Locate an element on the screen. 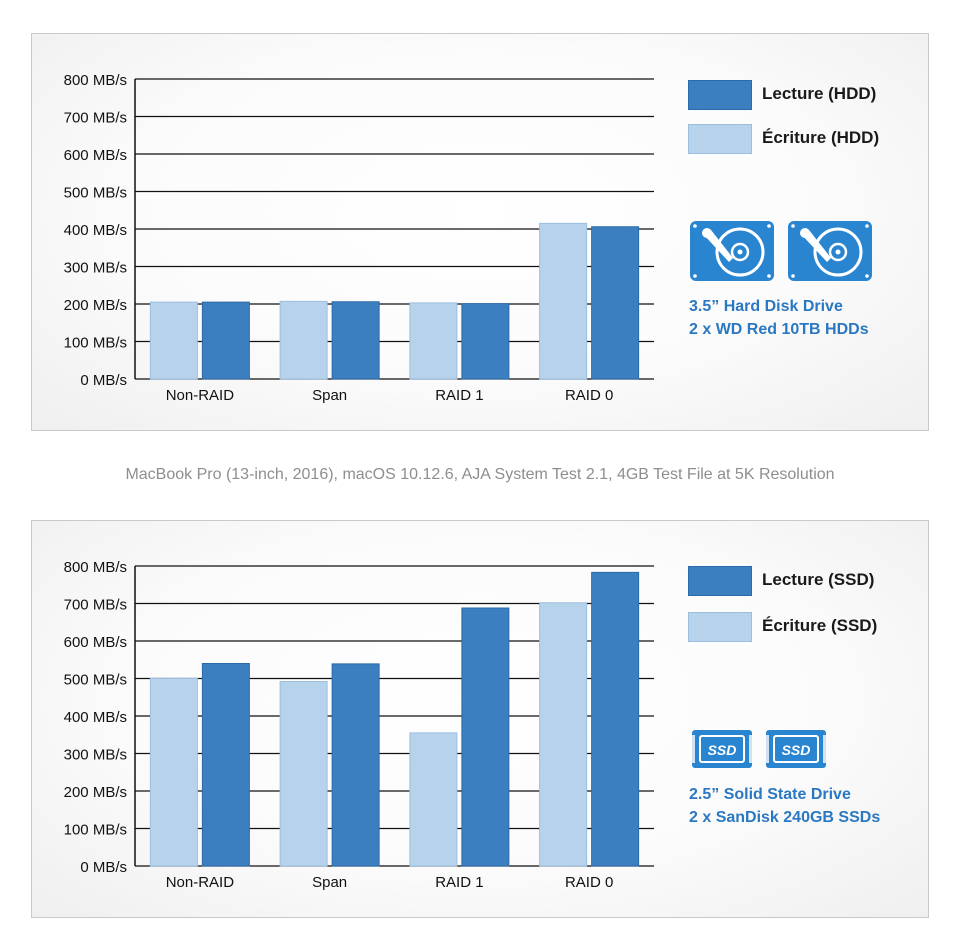 The height and width of the screenshot is (950, 960). ssd-y-tick-label: 800 MB/s is located at coordinates (95, 567).